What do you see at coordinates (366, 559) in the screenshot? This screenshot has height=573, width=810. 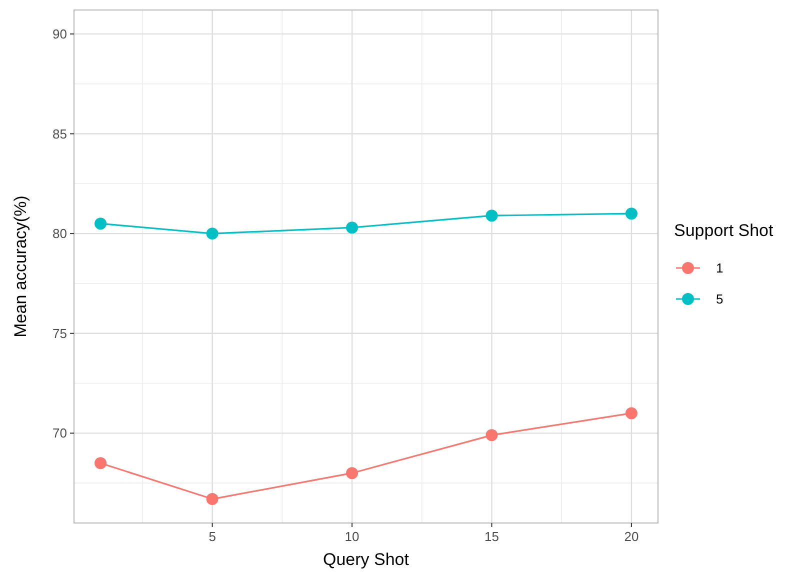 I see `x-axis-title: Query Shot` at bounding box center [366, 559].